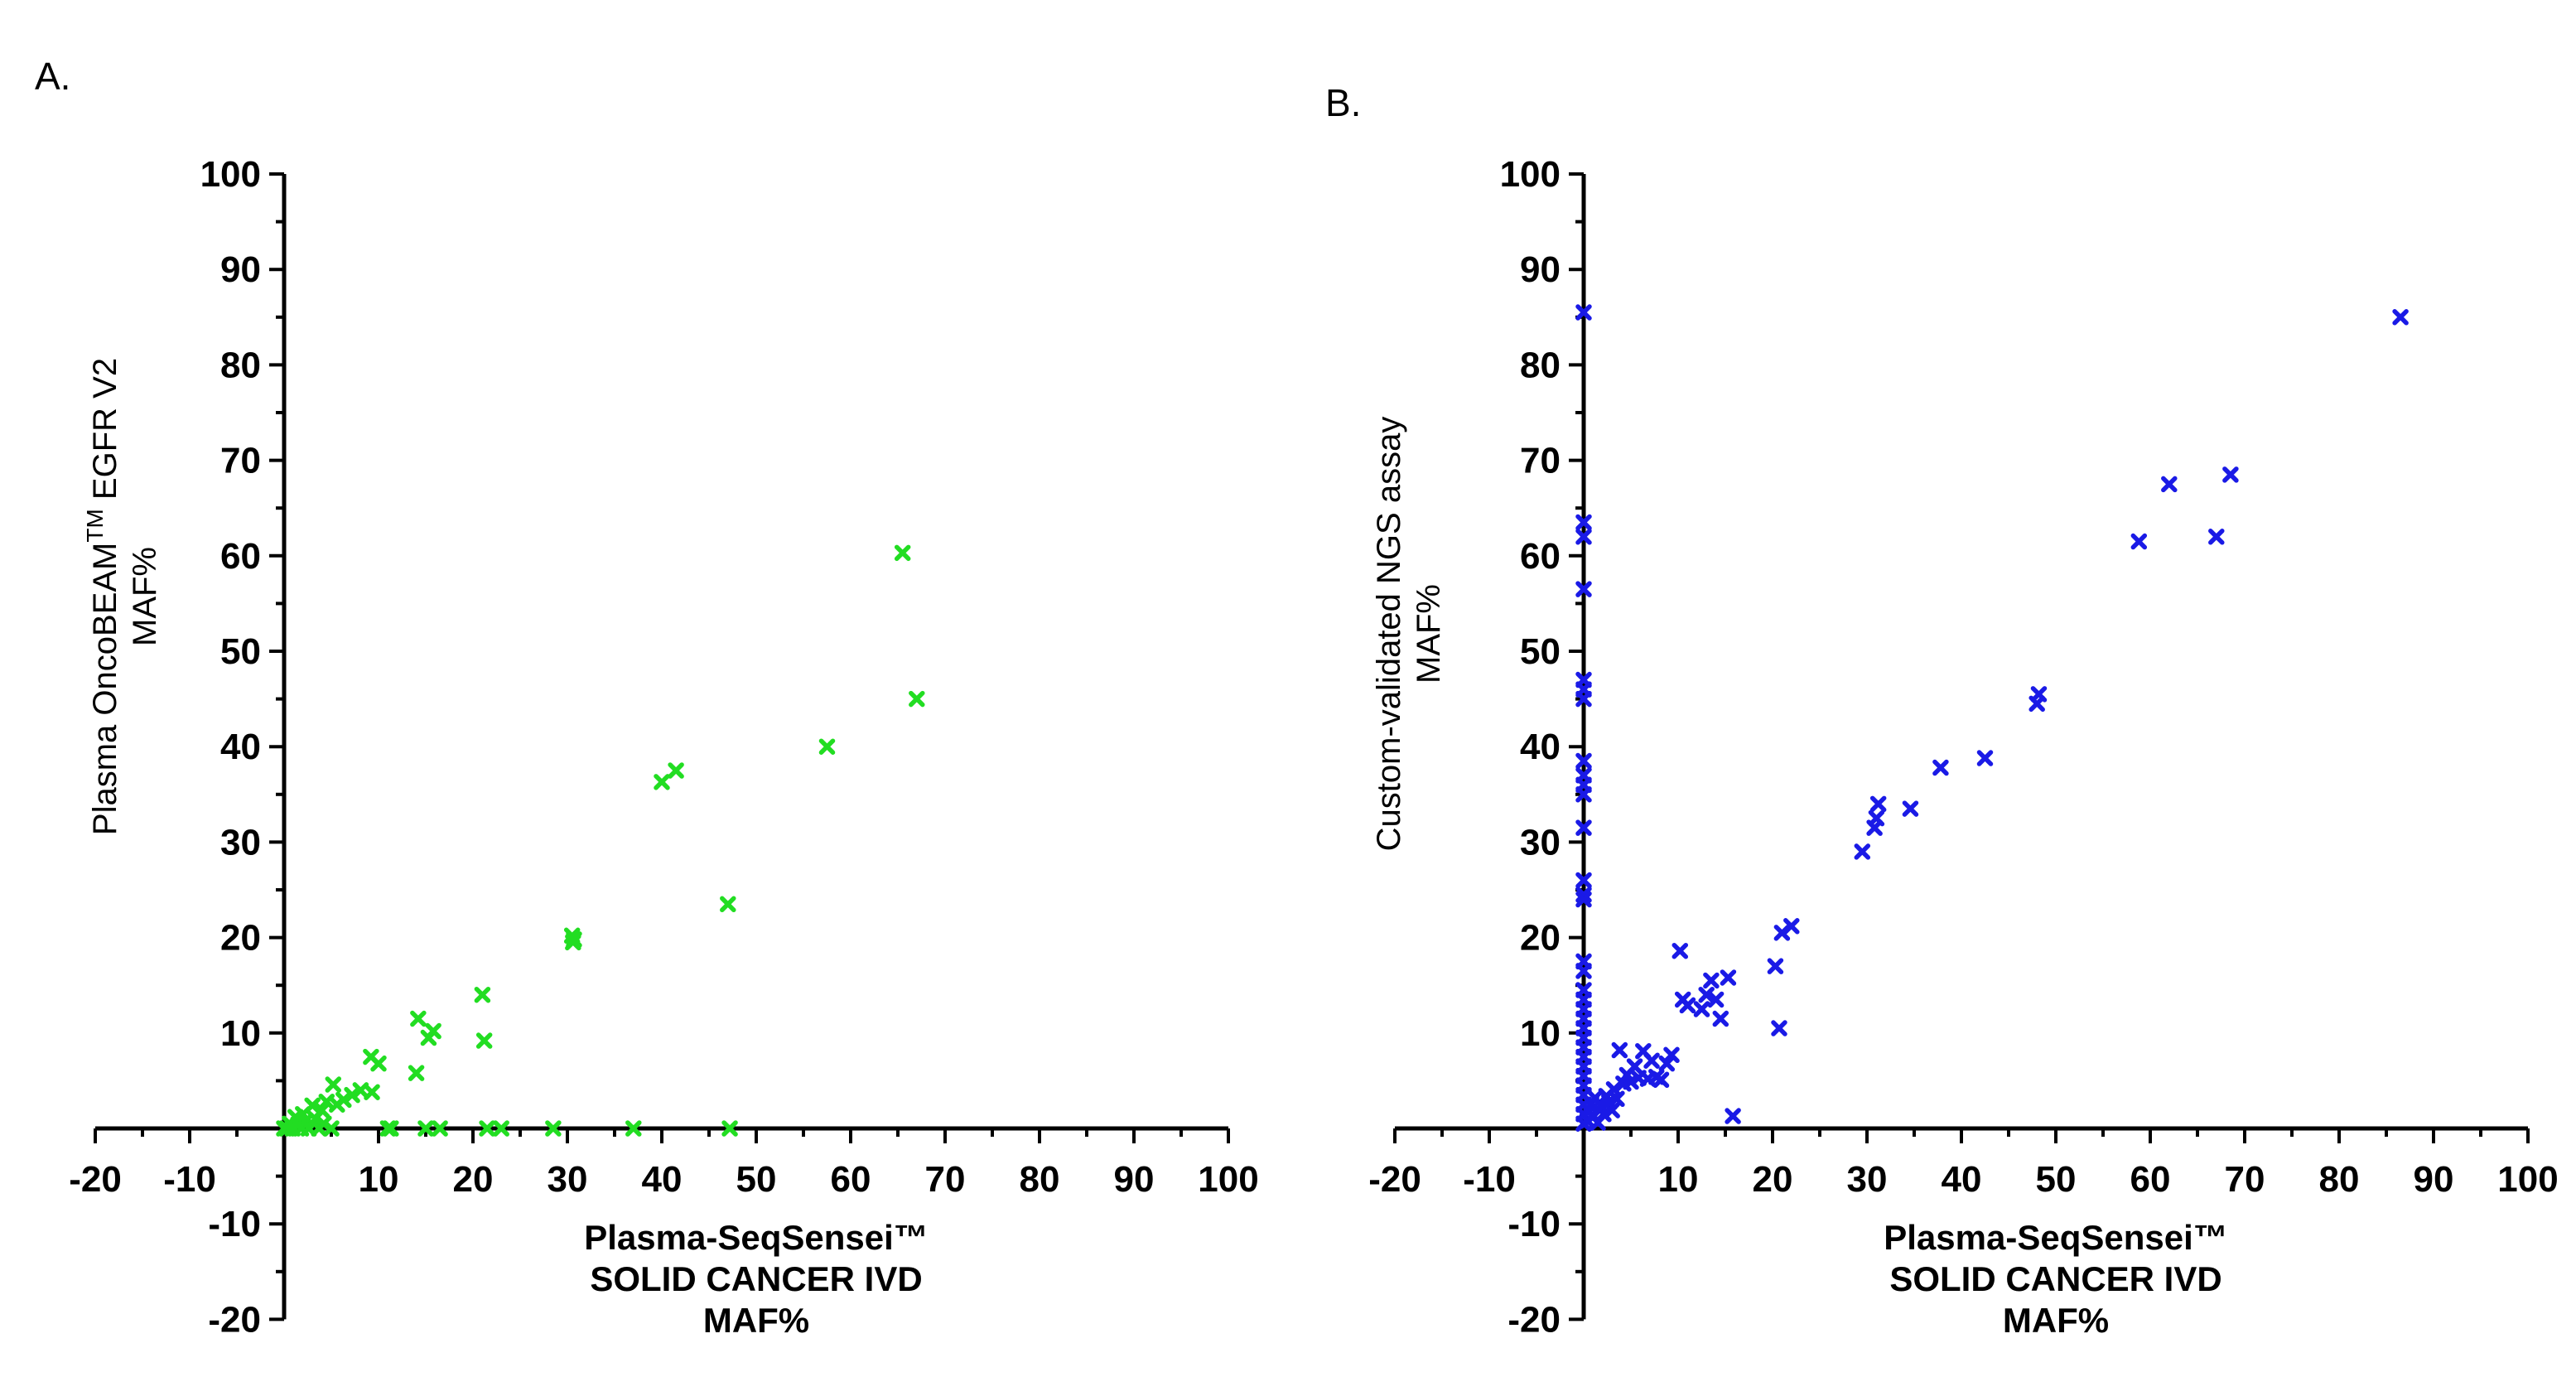  What do you see at coordinates (1343, 102) in the screenshot?
I see `panel-b-label: B.` at bounding box center [1343, 102].